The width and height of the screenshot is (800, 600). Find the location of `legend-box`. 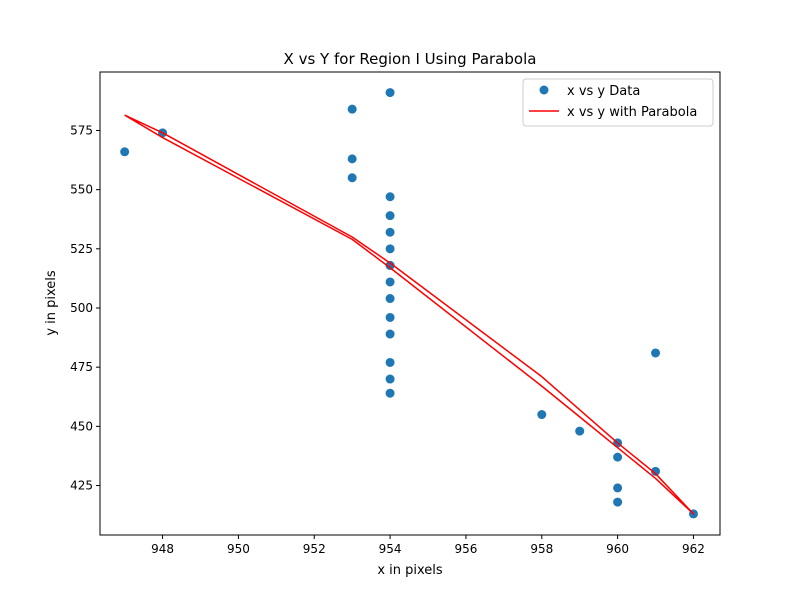

legend-box is located at coordinates (618, 102).